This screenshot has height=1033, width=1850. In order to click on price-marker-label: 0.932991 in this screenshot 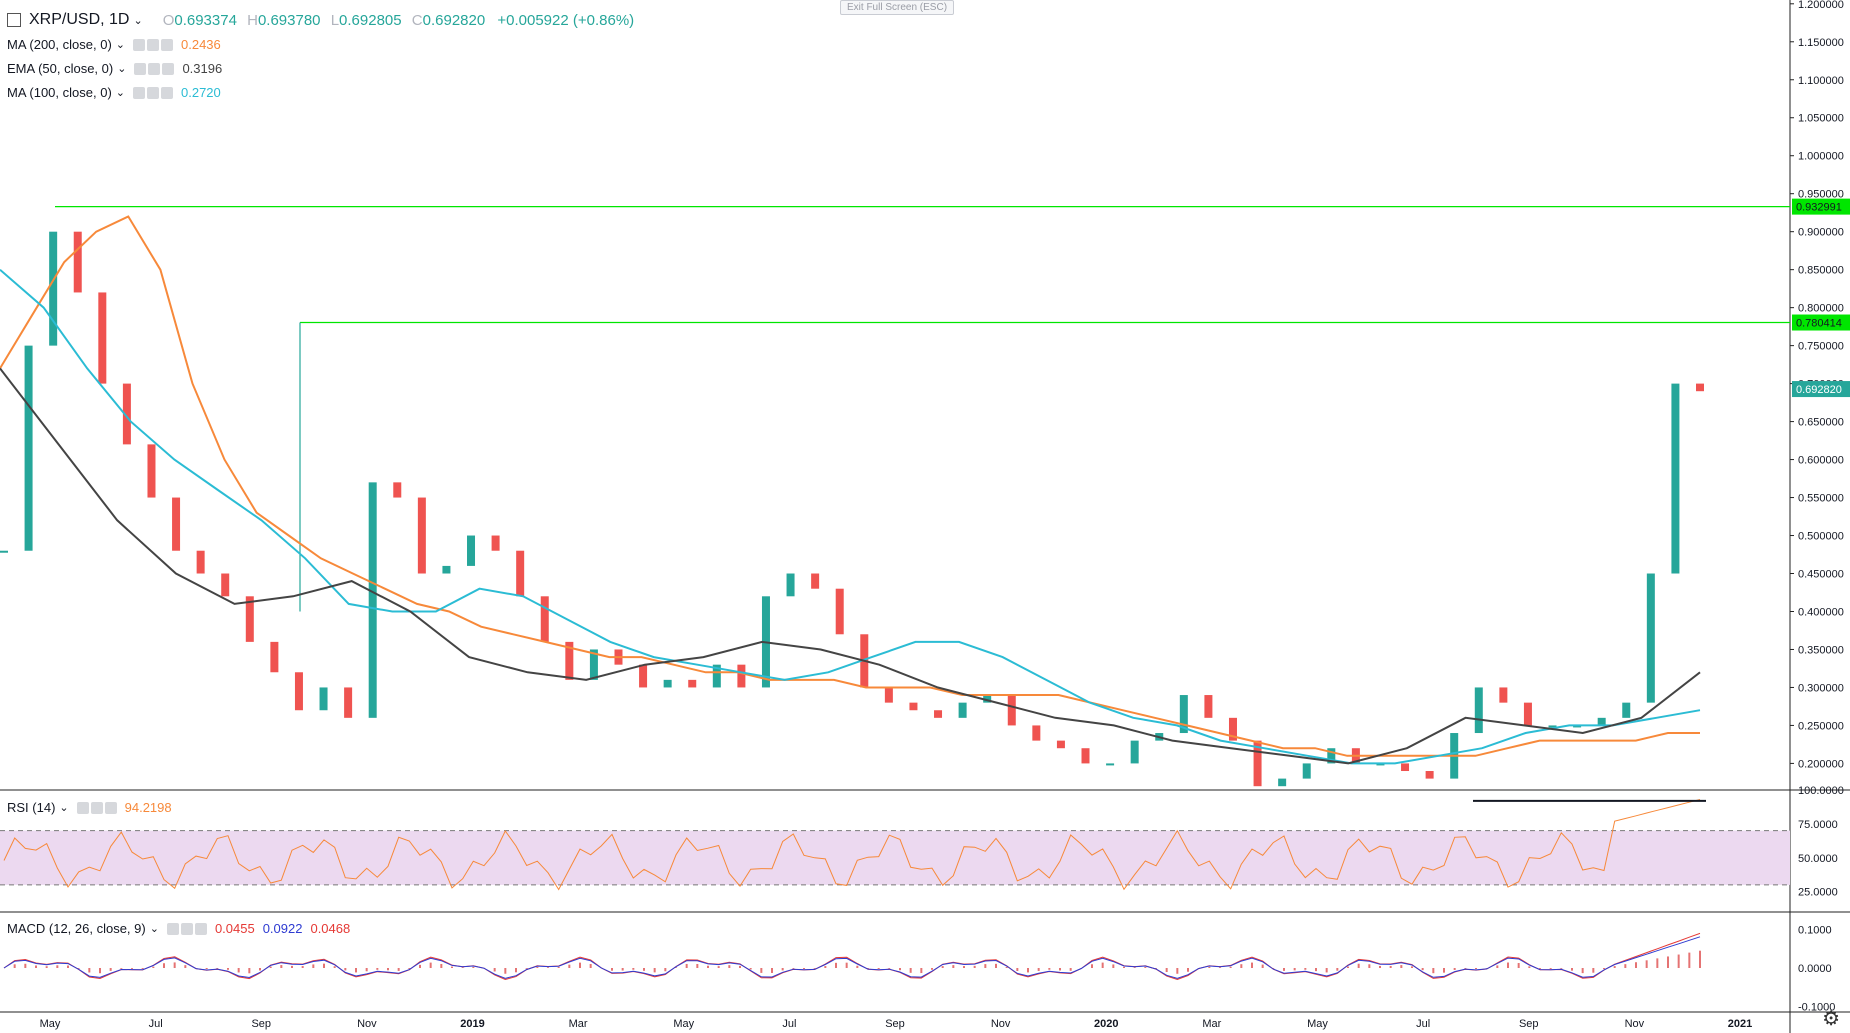, I will do `click(1819, 208)`.